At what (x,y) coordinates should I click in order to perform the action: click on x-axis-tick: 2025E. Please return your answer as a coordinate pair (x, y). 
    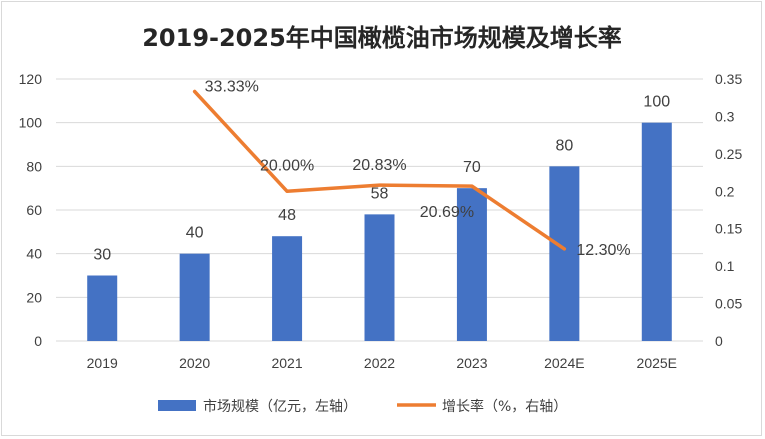
    Looking at the image, I should click on (657, 363).